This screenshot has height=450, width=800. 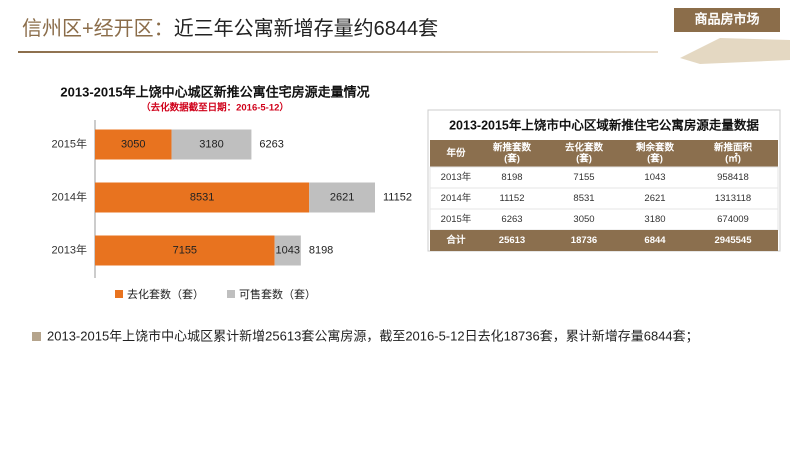 I want to click on table-cell: 3180, so click(x=654, y=219).